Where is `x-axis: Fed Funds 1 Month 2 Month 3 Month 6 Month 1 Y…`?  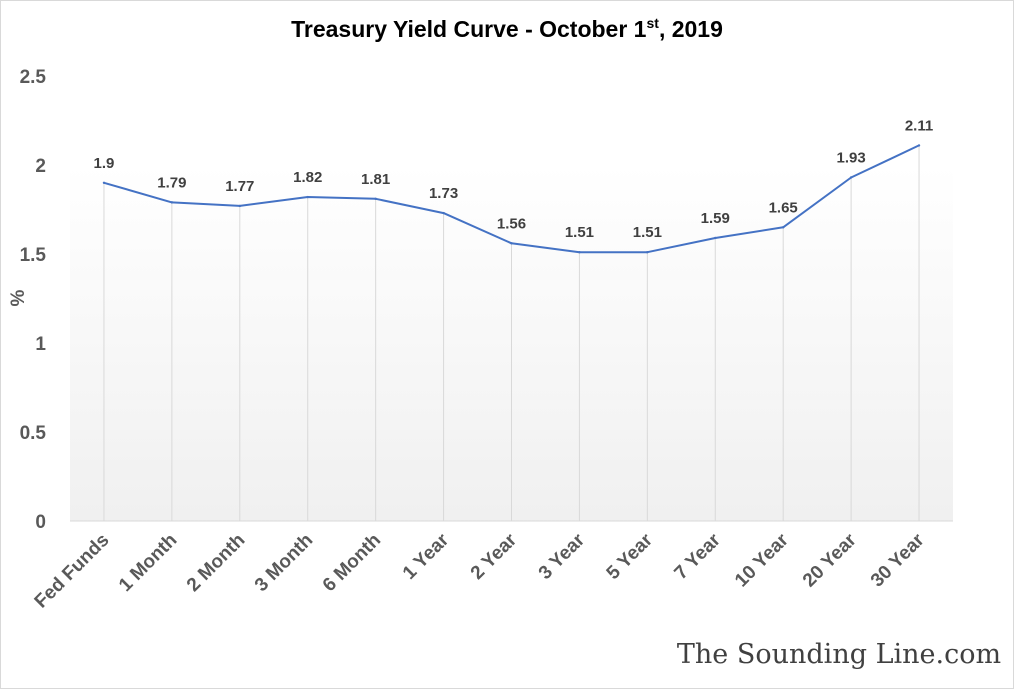
x-axis: Fed Funds 1 Month 2 Month 3 Month 6 Month 1 Y… is located at coordinates (480, 570).